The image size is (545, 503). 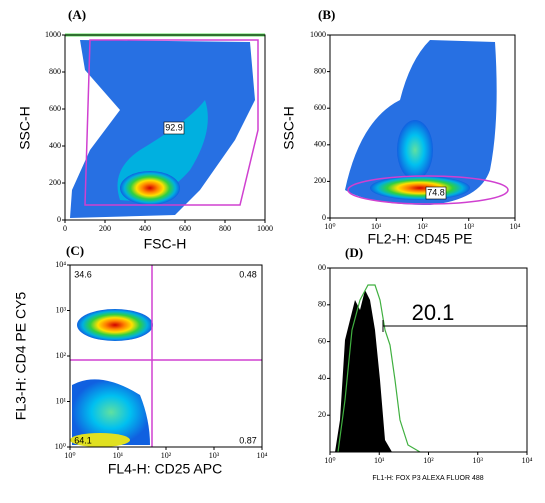 I want to click on y-tick-label: 00, so click(x=322, y=267).